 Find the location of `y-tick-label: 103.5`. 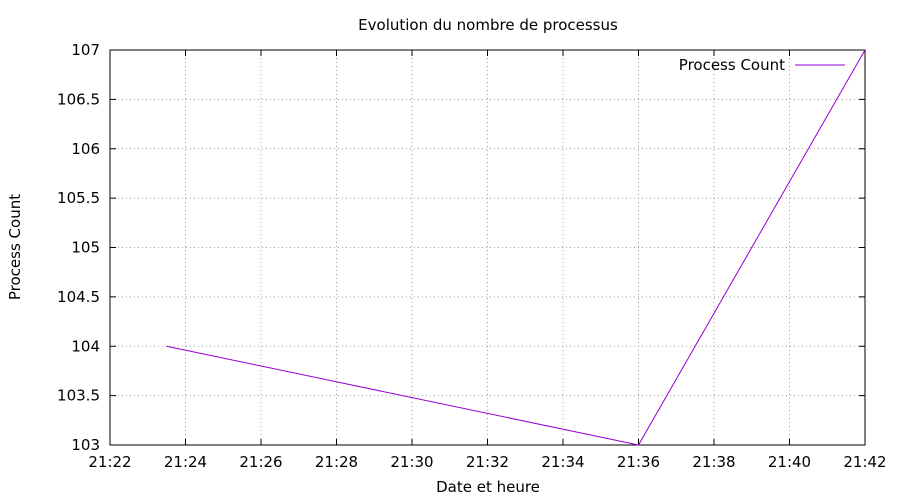

y-tick-label: 103.5 is located at coordinates (78, 396).